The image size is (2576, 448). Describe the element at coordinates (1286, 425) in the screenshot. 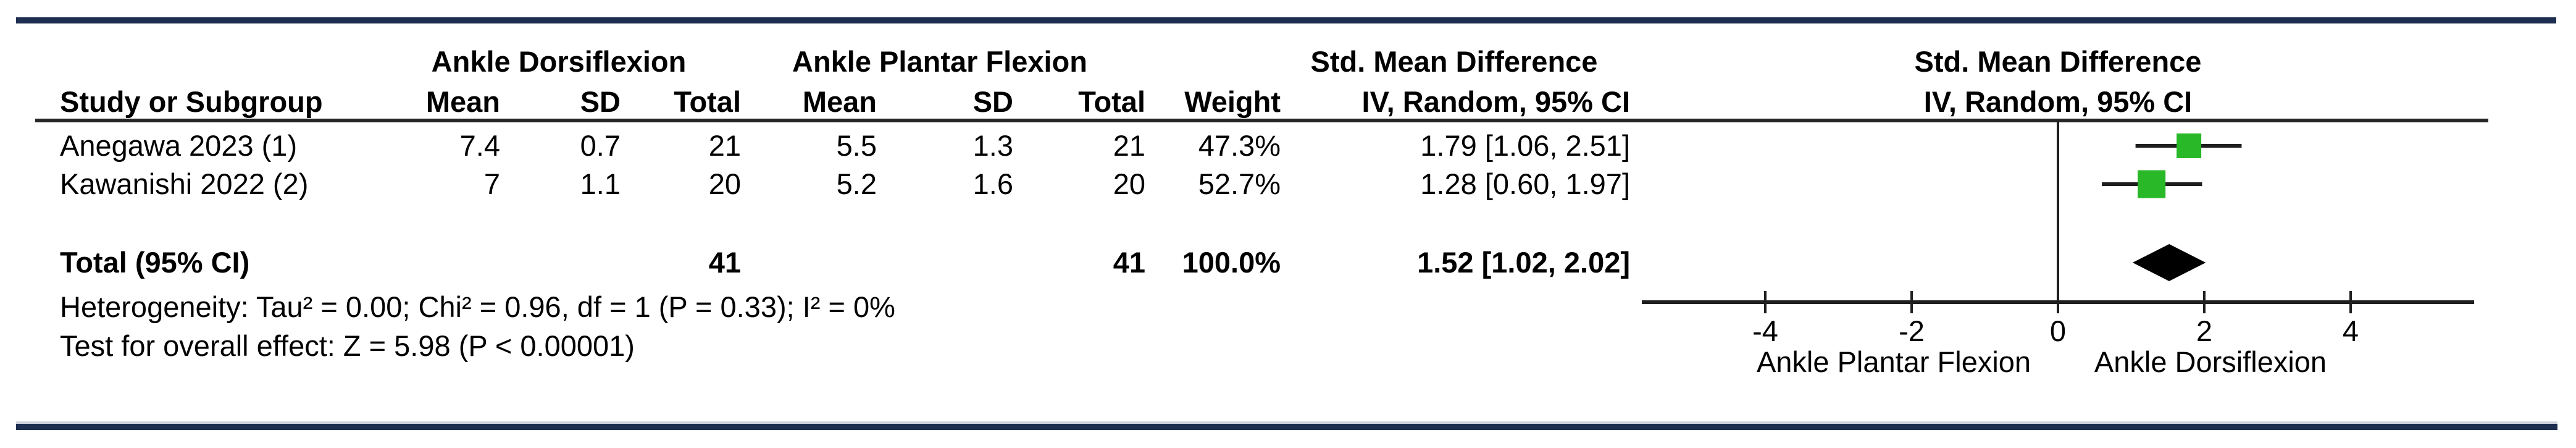

I see `bottom-rule` at that location.